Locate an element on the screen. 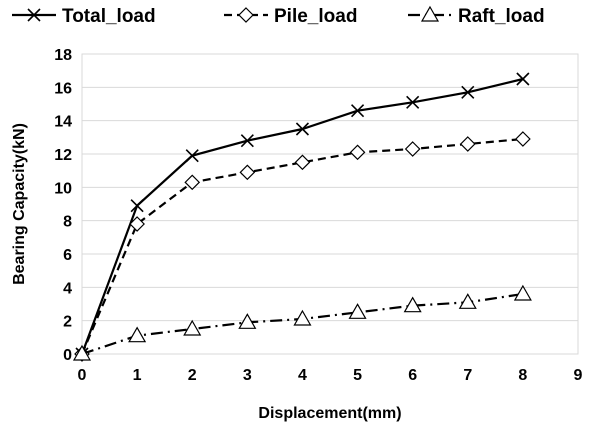 Image resolution: width=600 pixels, height=435 pixels. x-tick-label: 8 is located at coordinates (522, 375).